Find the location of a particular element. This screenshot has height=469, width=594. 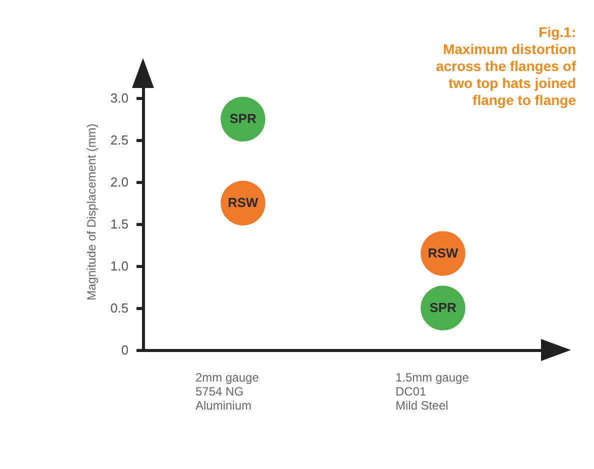

y-tick-label: 3.0 is located at coordinates (119, 98).